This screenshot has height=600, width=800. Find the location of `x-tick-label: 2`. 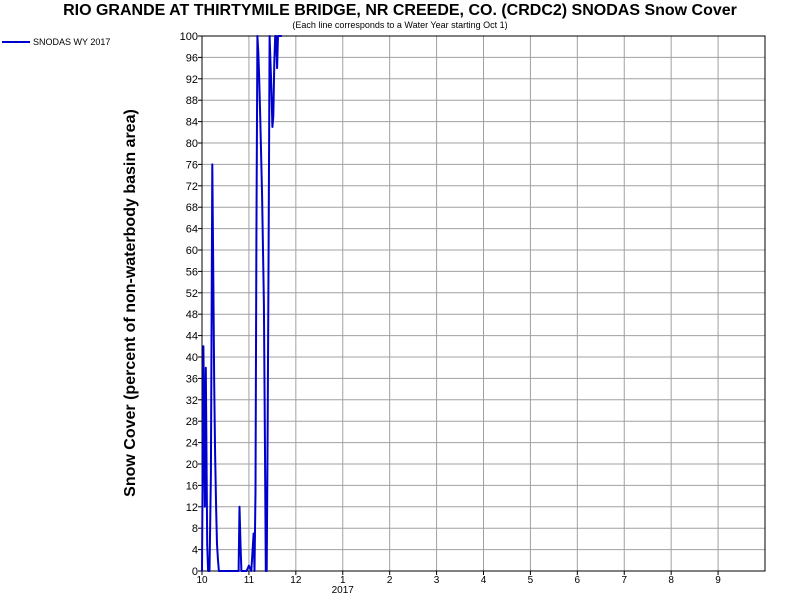

x-tick-label: 2 is located at coordinates (390, 580).